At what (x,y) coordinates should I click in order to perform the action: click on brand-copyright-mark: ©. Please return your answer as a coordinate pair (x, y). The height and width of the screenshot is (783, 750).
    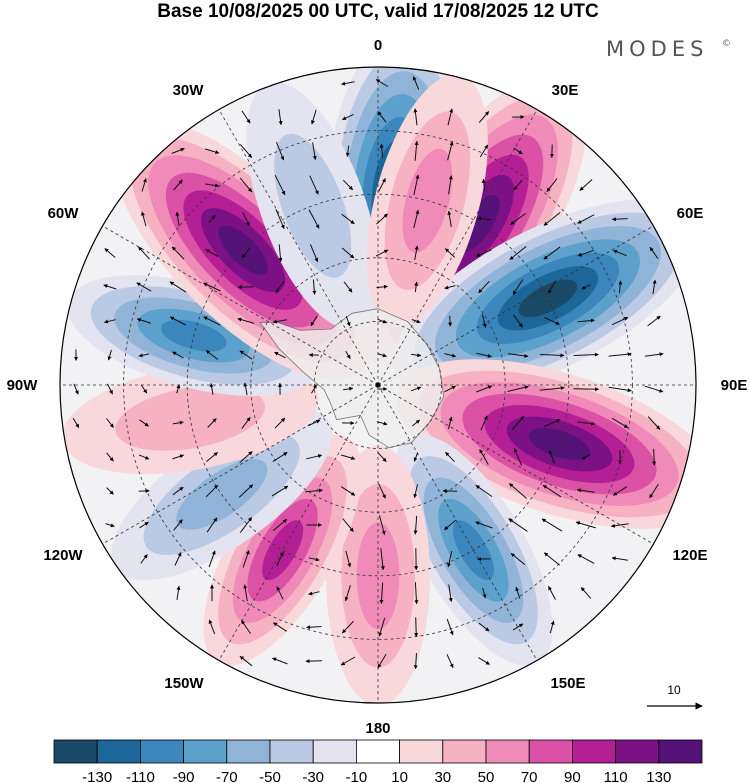
    Looking at the image, I should click on (726, 44).